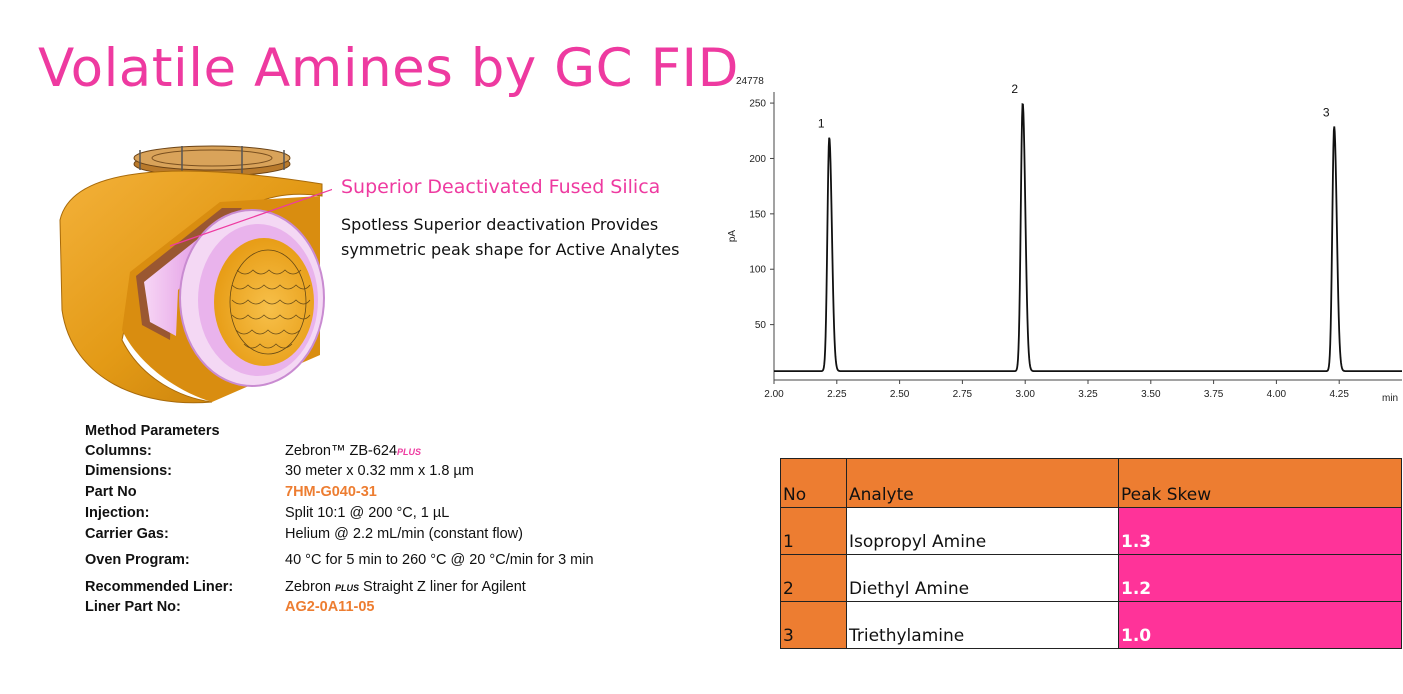  I want to click on chart-top-label: 24778, so click(750, 81).